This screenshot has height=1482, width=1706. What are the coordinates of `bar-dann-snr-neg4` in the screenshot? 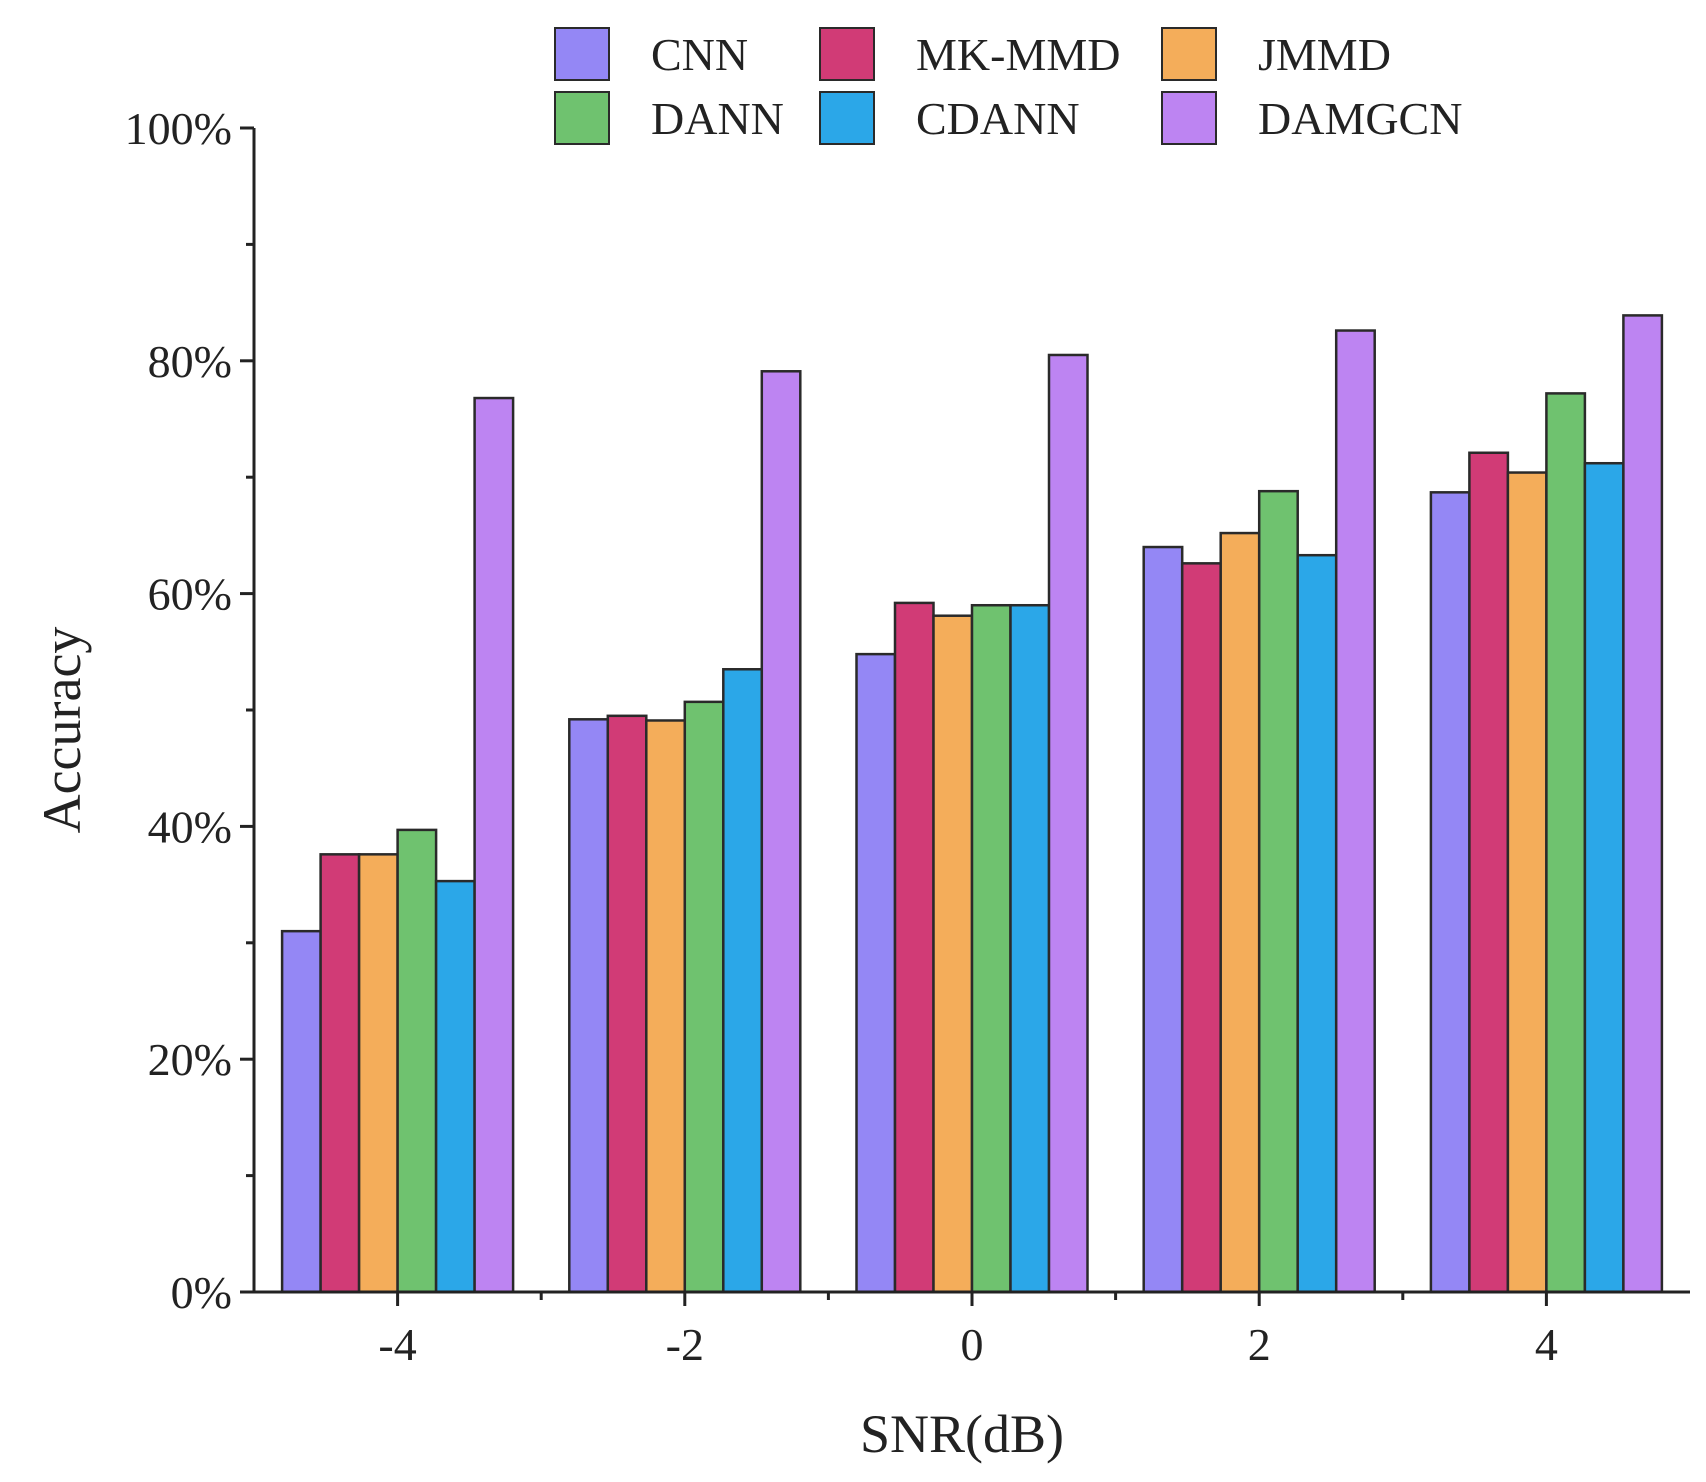 It's located at (417, 1061).